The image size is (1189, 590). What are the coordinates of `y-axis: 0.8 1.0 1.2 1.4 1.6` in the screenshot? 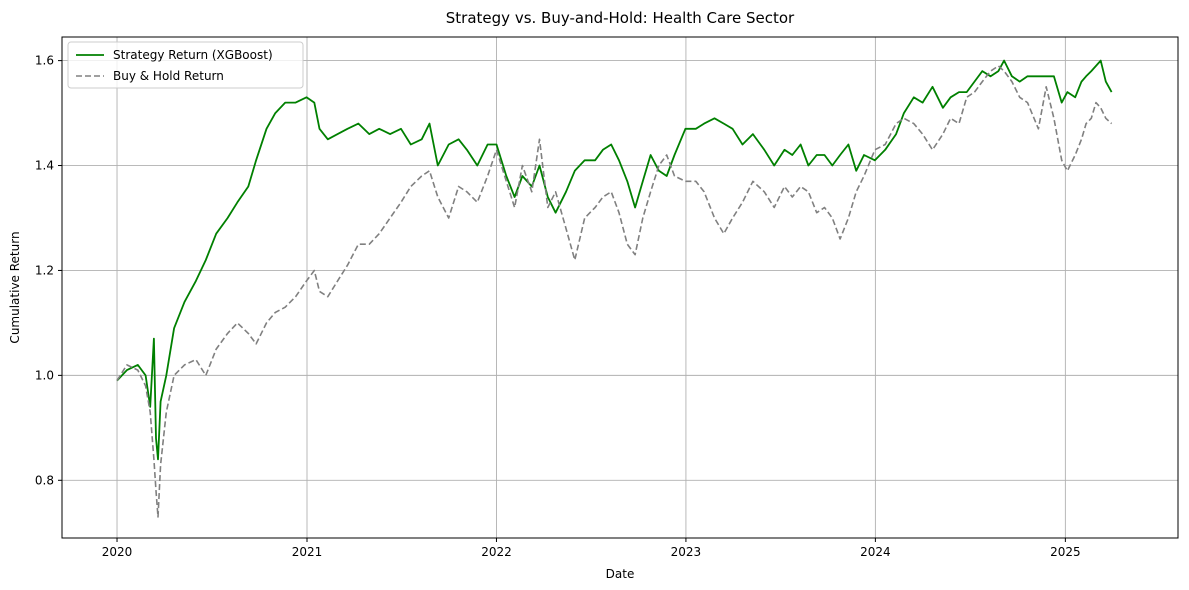 It's located at (48, 270).